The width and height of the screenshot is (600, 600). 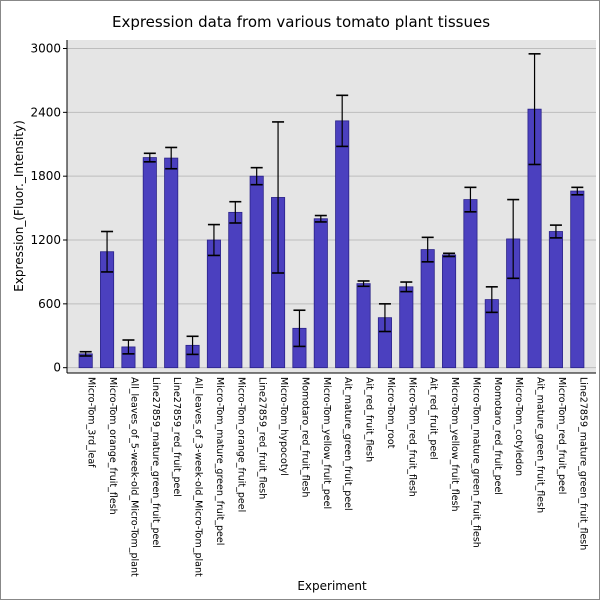 I want to click on x-tick-label: Micro-Tom_red_fruit_peel, so click(x=561, y=435).